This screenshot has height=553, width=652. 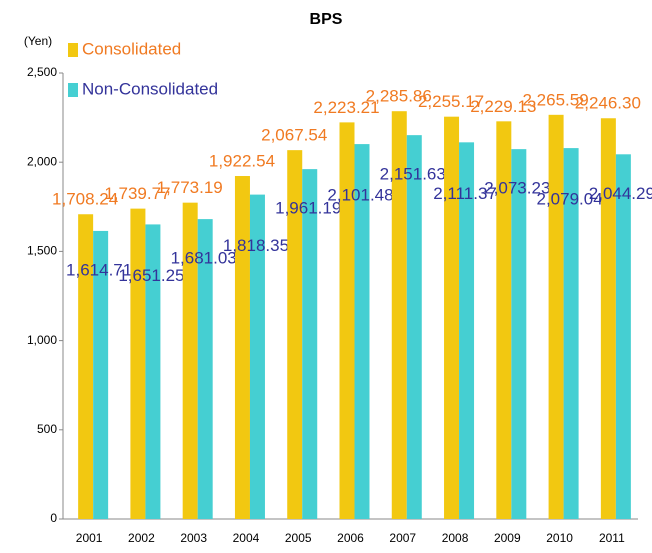 What do you see at coordinates (89, 538) in the screenshot?
I see `x-tick-label: 2001` at bounding box center [89, 538].